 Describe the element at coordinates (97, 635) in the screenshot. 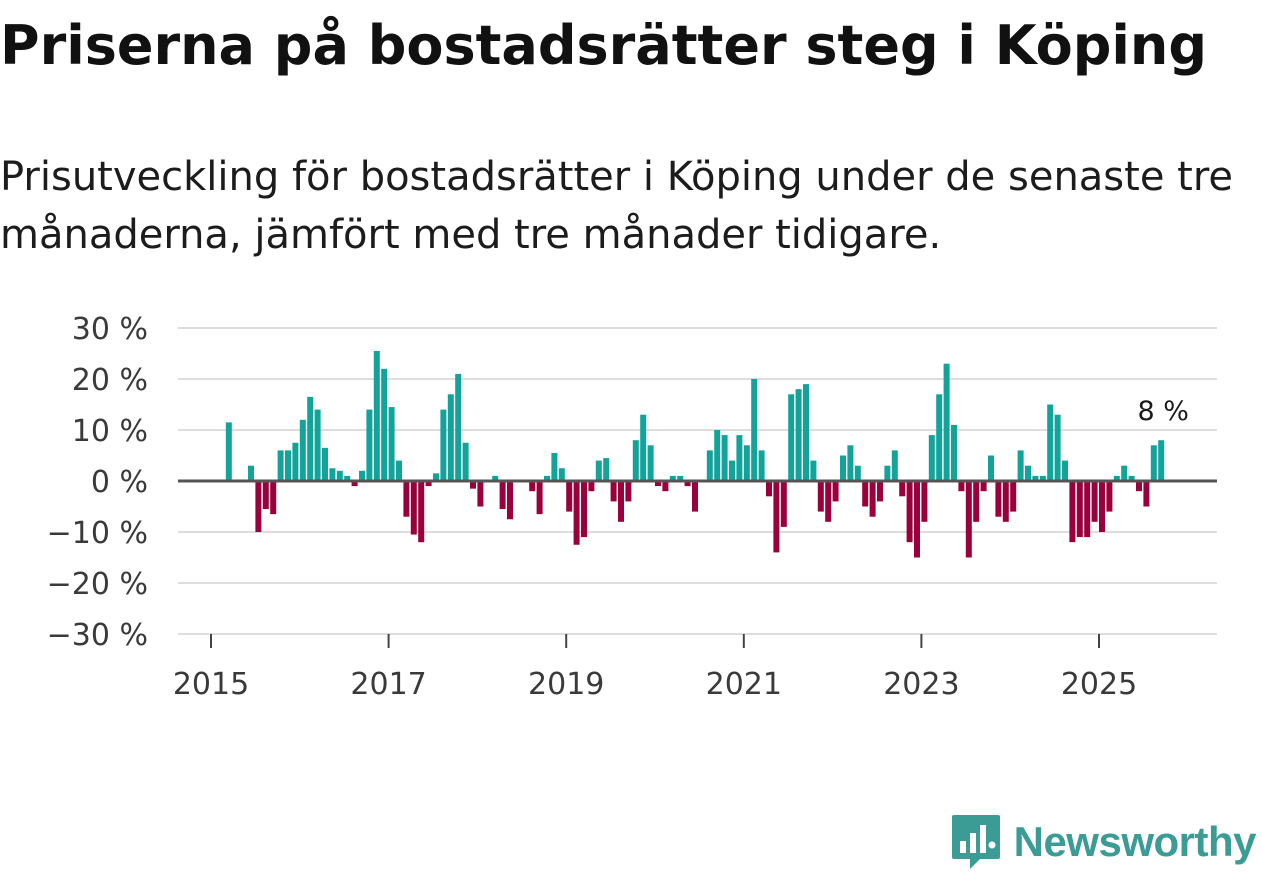

I see `y-tick-label: −30 %` at that location.